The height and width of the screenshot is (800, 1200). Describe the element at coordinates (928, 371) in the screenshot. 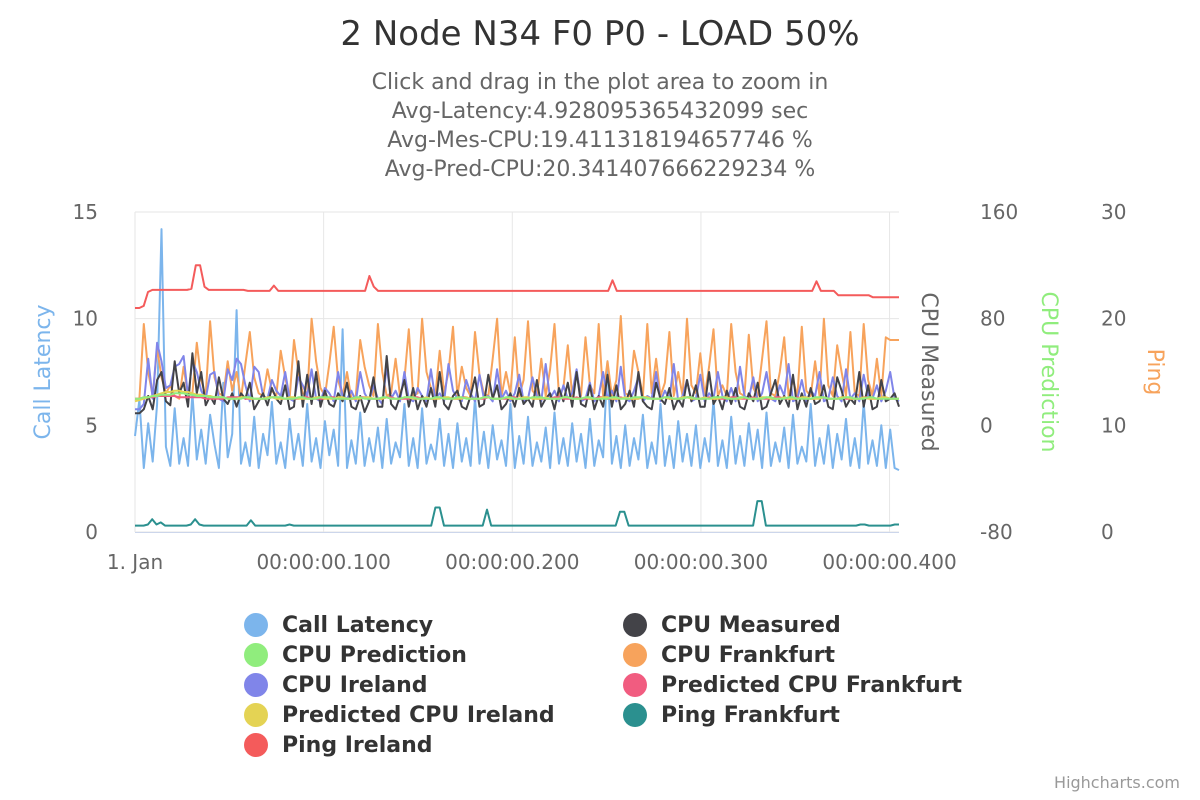

I see `y-axis-title-cpu_measured: CPU Measured` at that location.